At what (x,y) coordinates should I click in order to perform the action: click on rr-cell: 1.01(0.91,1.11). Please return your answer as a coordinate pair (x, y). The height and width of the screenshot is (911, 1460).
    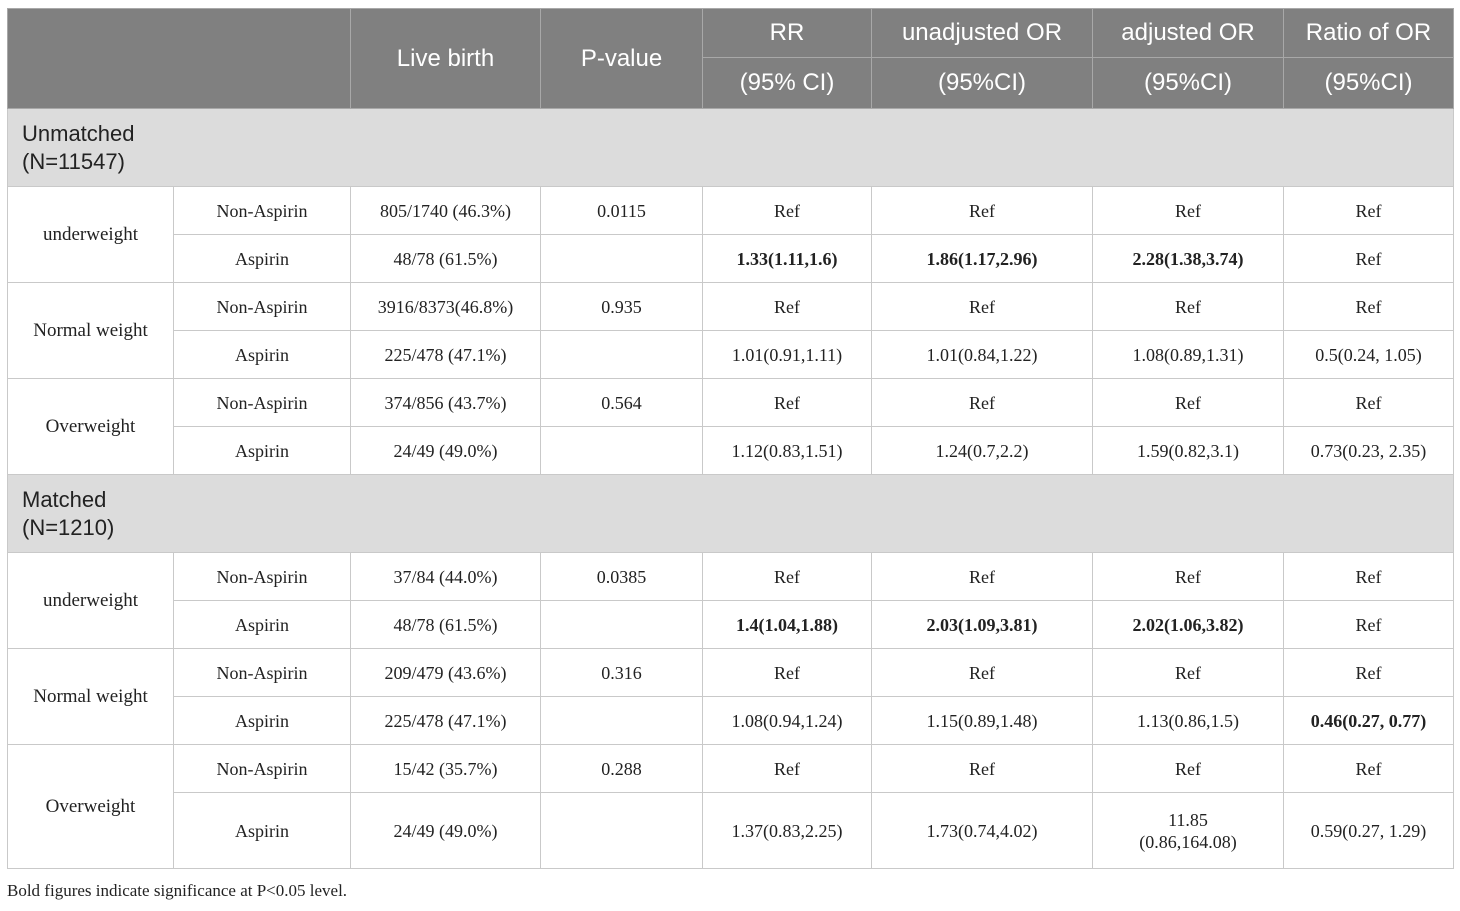
    Looking at the image, I should click on (787, 354).